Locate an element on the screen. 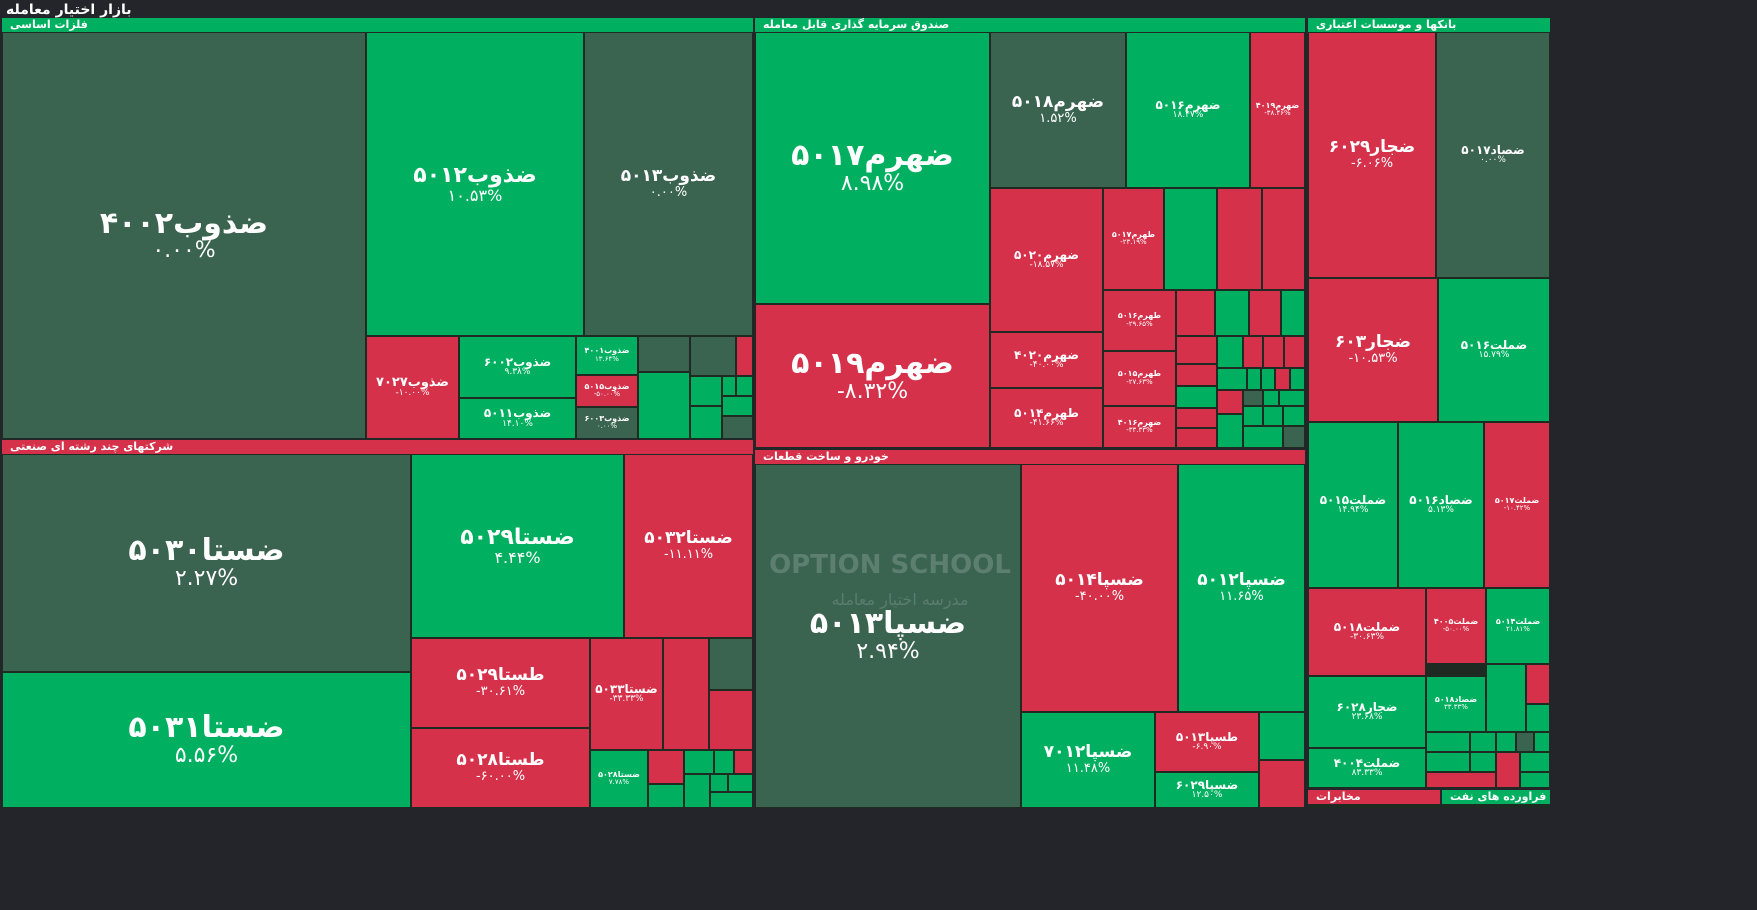 This screenshot has width=1757, height=910. treemap-cell: ضصاد۵۰۱۷ ۰.۰۰% is located at coordinates (1493, 155).